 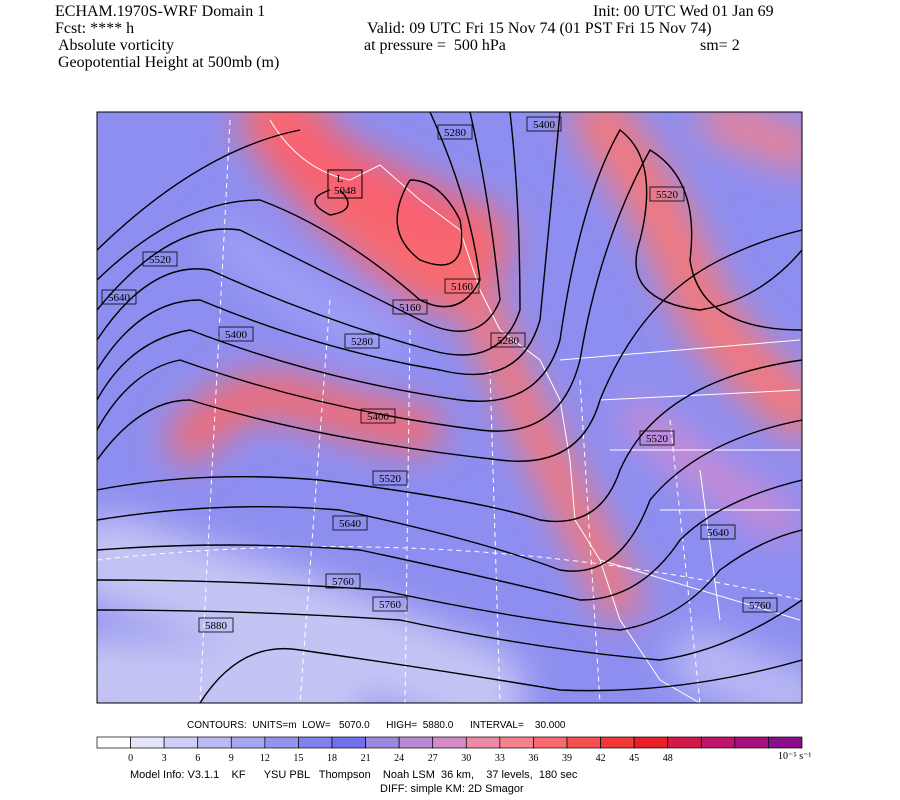 What do you see at coordinates (435, 45) in the screenshot?
I see `pressure-level: at pressure = 500 hPa` at bounding box center [435, 45].